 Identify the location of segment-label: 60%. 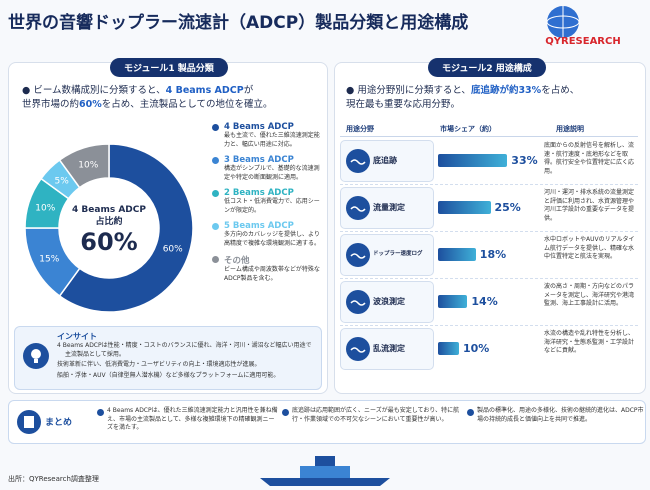
(173, 250).